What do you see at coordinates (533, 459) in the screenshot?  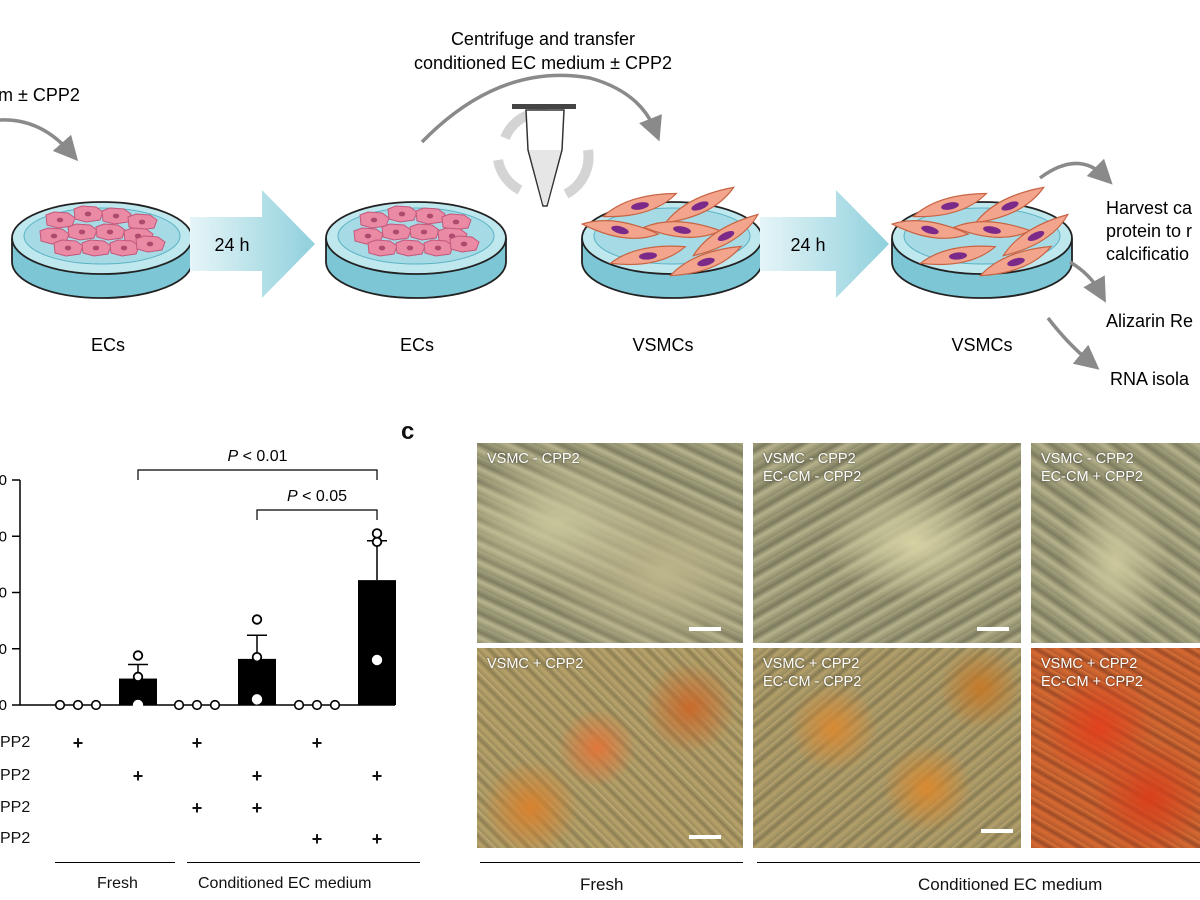 I see `micrograph-1-label: VSMC - CPP2` at bounding box center [533, 459].